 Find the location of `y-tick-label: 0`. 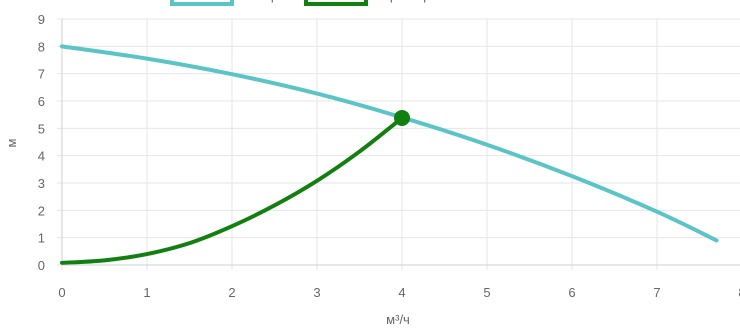

y-tick-label: 0 is located at coordinates (41, 265).